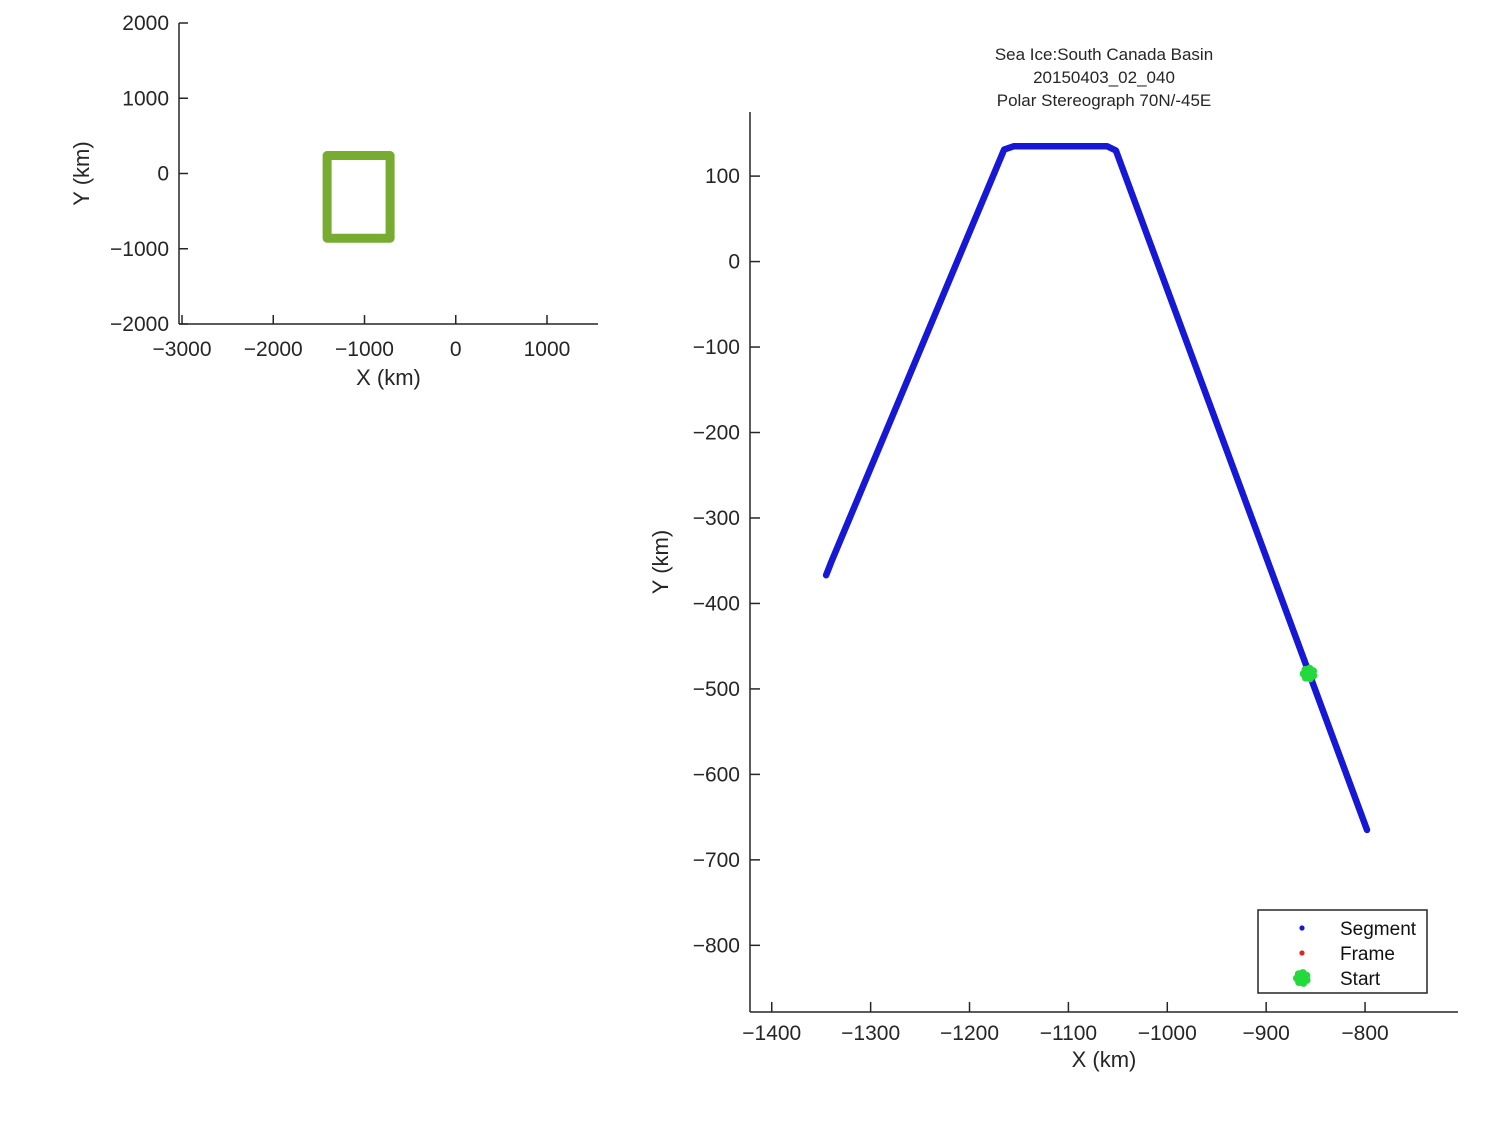 This screenshot has height=1130, width=1500. I want to click on start-marker, so click(1308, 673).